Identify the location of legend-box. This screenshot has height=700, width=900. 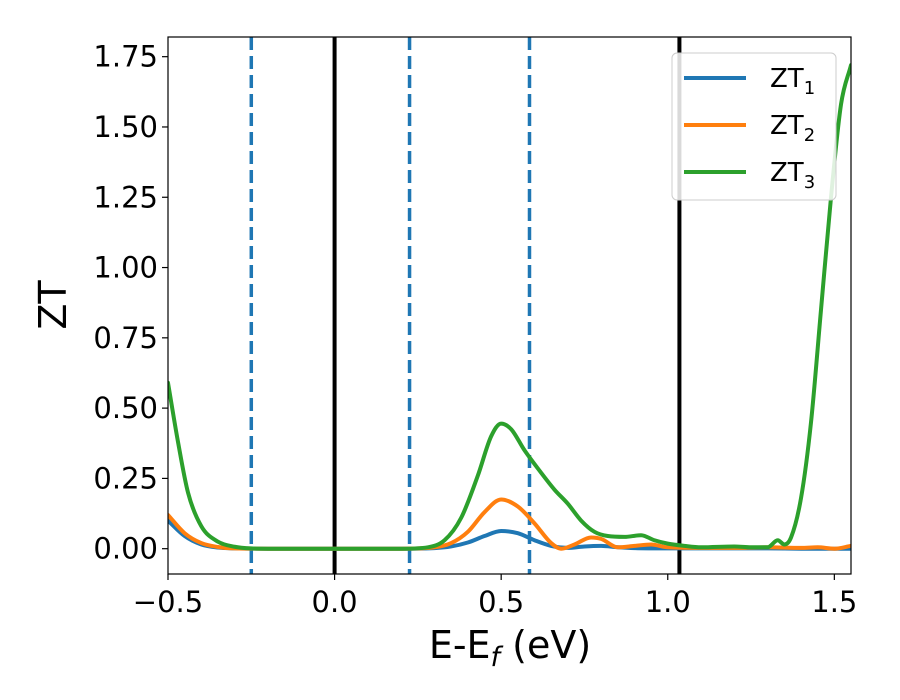
(754, 126).